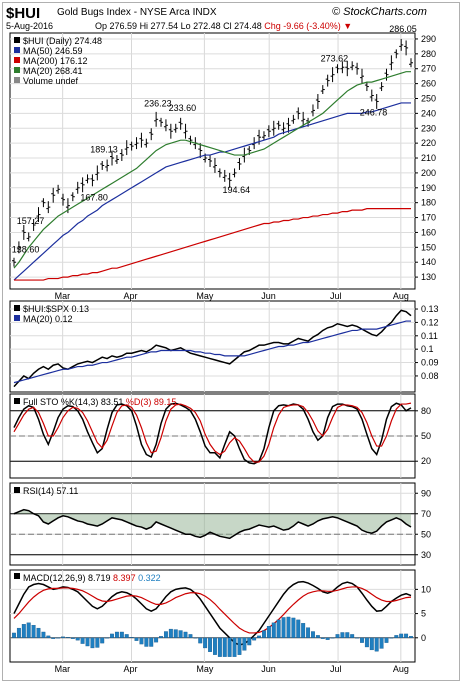 Image resolution: width=464 pixels, height=685 pixels. What do you see at coordinates (137, 12) in the screenshot?
I see `security-name: Gold Bugs Index - NYSE Arca INDX` at bounding box center [137, 12].